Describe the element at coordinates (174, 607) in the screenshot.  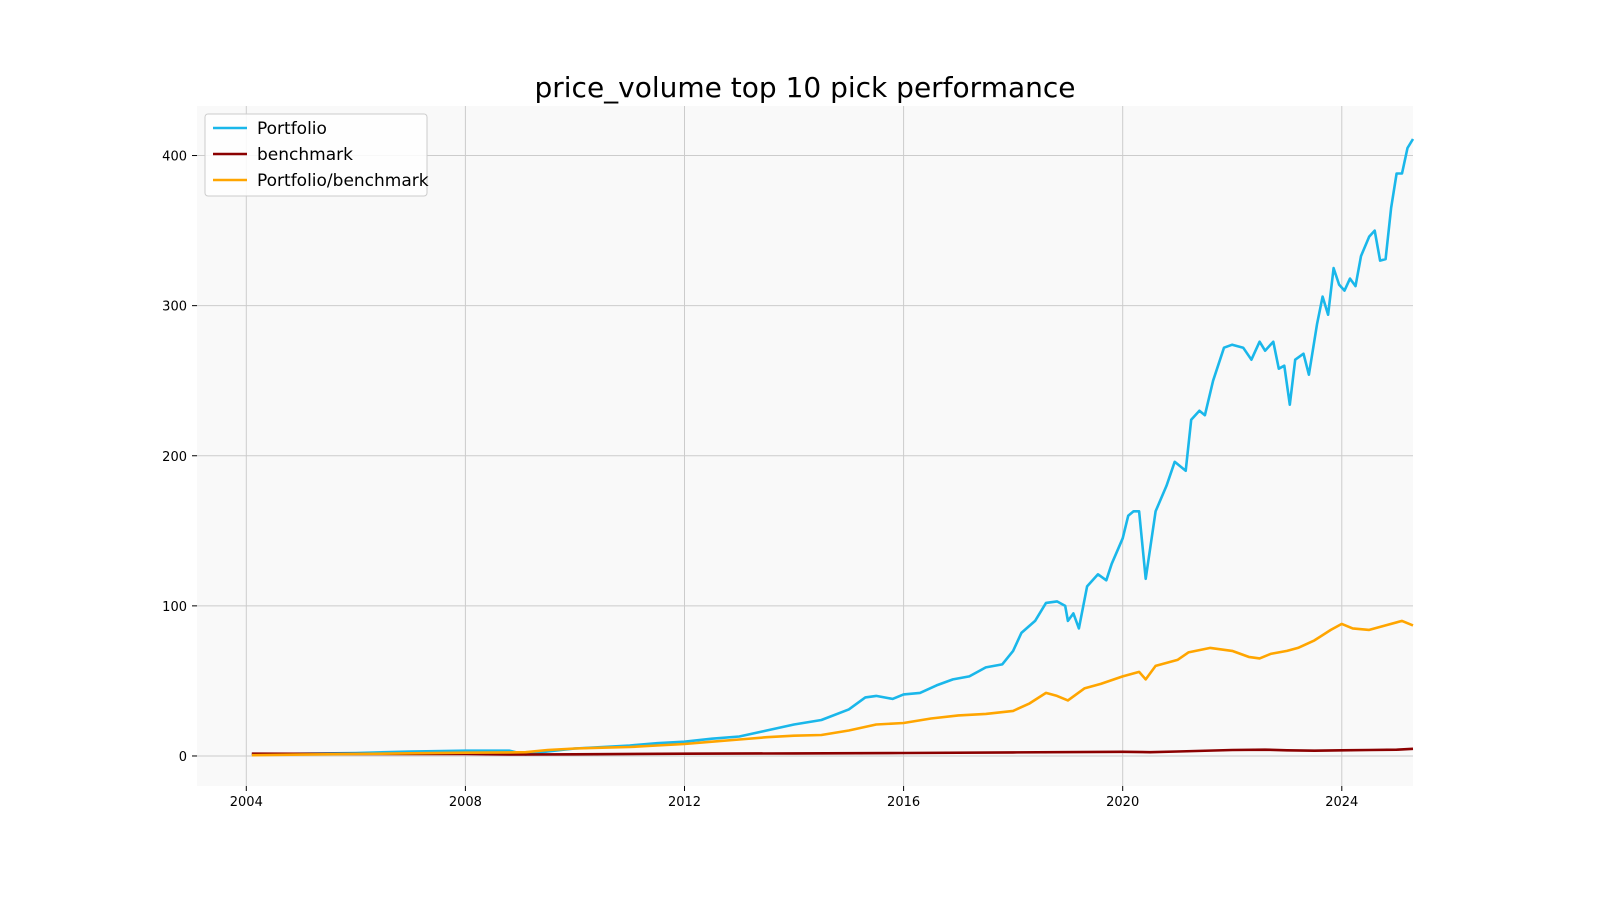
I see `y-tick-label: 100` at that location.